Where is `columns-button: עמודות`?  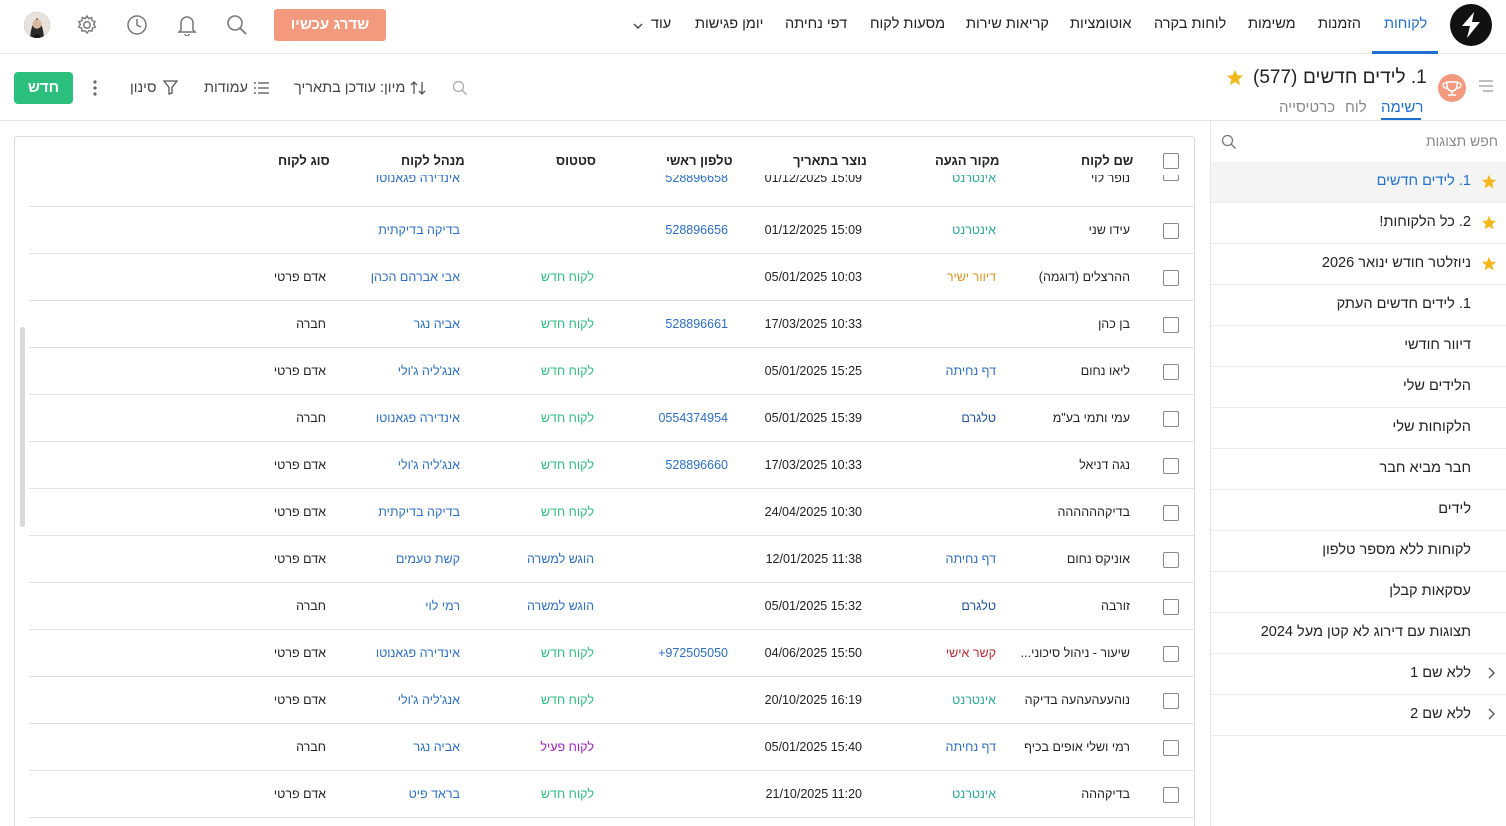
columns-button: עמודות is located at coordinates (226, 88).